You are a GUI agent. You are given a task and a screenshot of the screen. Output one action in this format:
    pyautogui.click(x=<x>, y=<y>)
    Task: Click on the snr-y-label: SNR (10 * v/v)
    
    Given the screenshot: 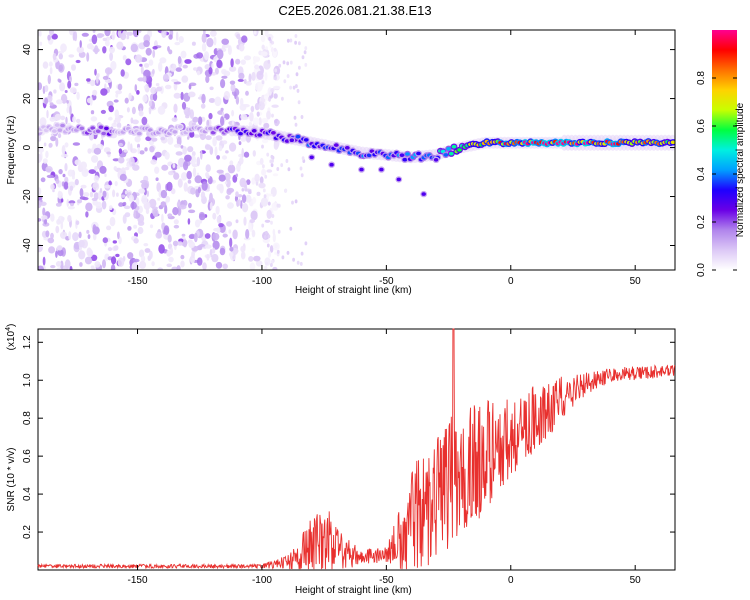 What is the action you would take?
    pyautogui.click(x=11, y=480)
    